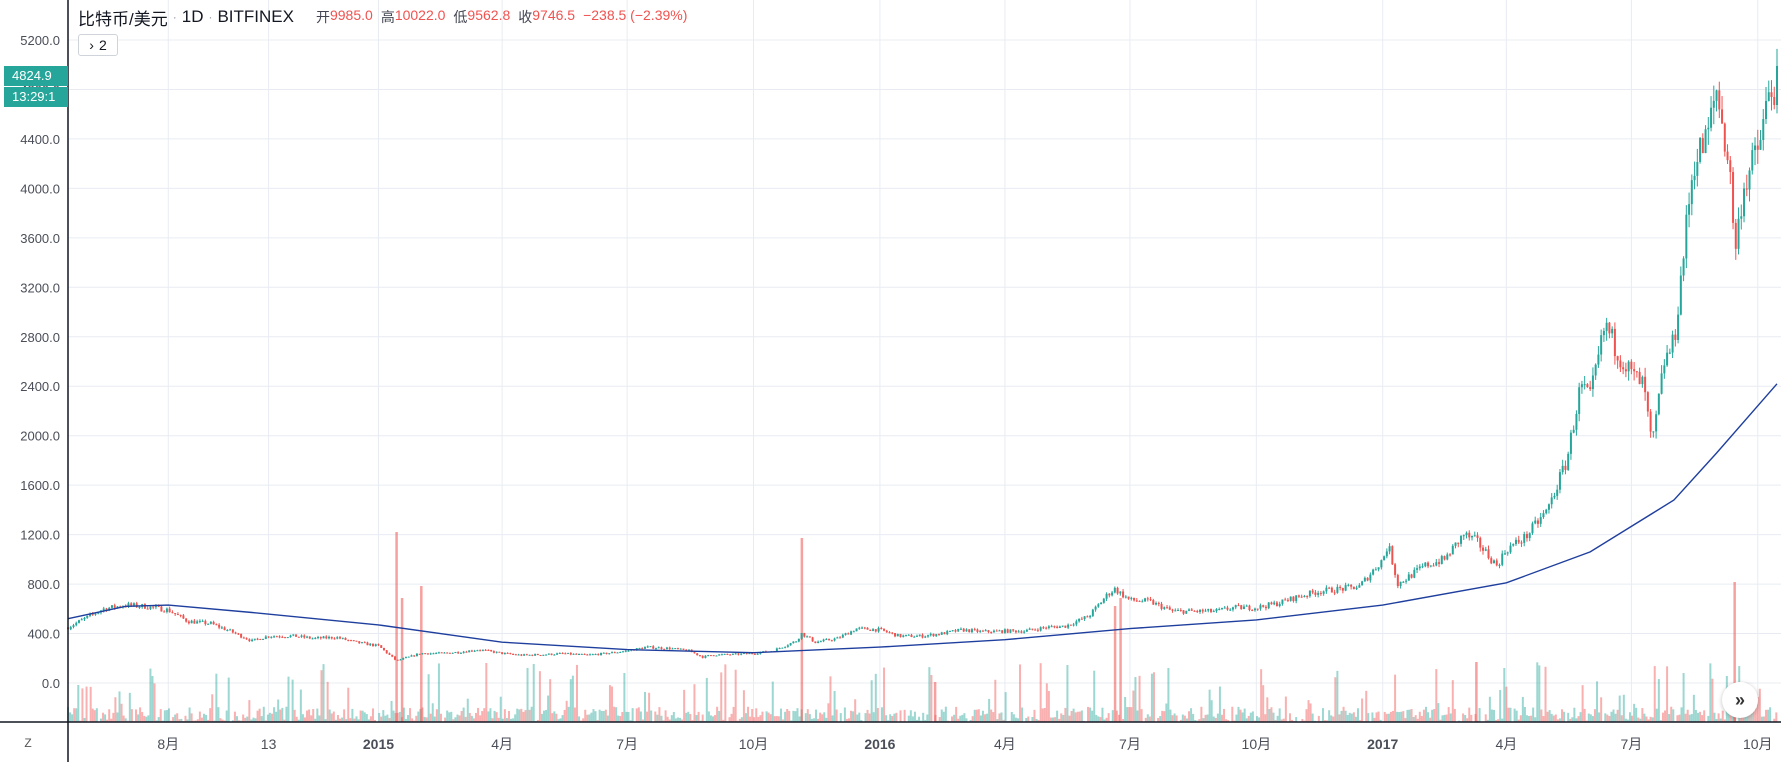  Describe the element at coordinates (40, 287) in the screenshot. I see `price-tick-label: 3200.0` at that location.